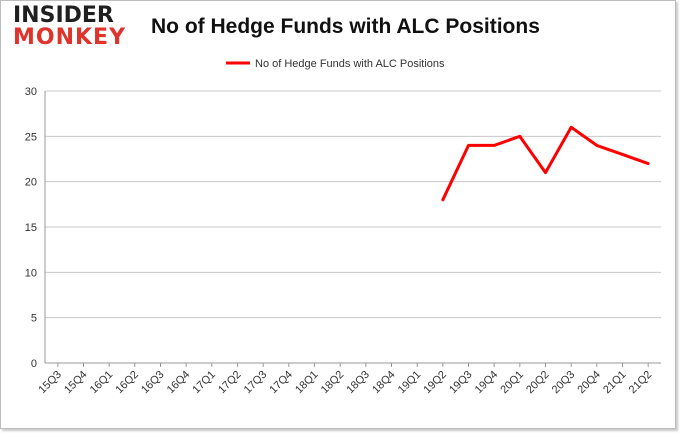  I want to click on y-tick-labels: 0 5 10 15 20 25 30, so click(31, 228).